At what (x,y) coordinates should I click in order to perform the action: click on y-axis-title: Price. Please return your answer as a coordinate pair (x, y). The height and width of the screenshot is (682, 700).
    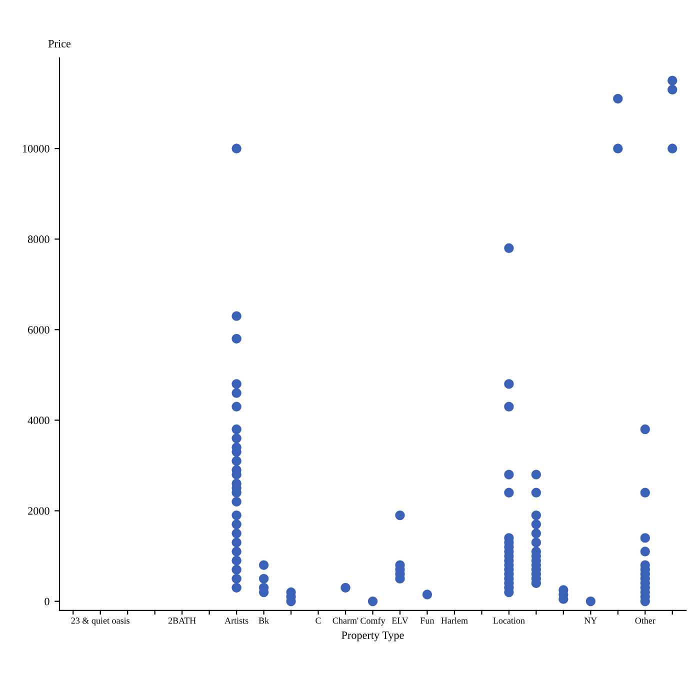
    Looking at the image, I should click on (59, 44).